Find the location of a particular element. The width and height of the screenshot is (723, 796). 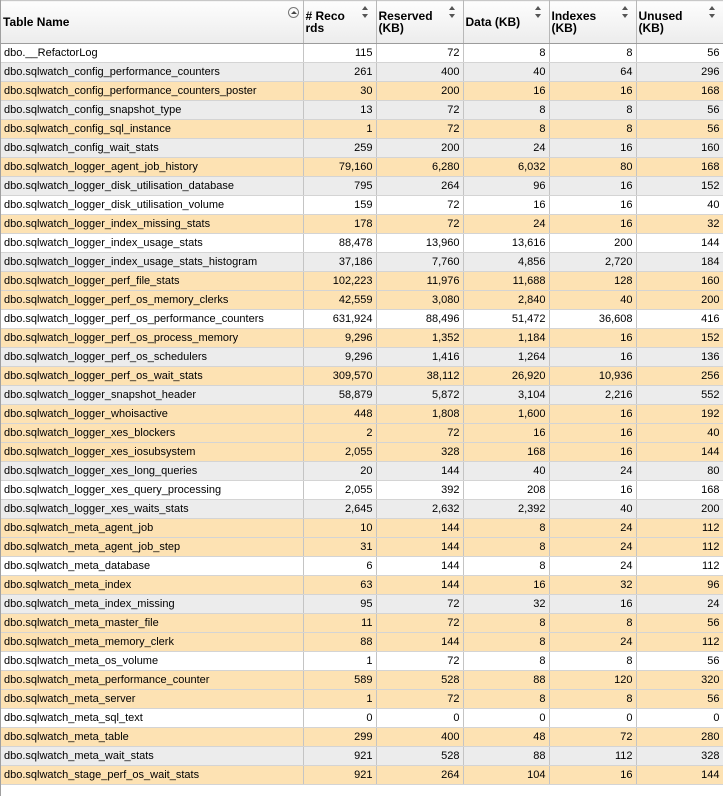

cell-table-name: dbo.sqlwatch_logger_index_missing_stats is located at coordinates (152, 224).